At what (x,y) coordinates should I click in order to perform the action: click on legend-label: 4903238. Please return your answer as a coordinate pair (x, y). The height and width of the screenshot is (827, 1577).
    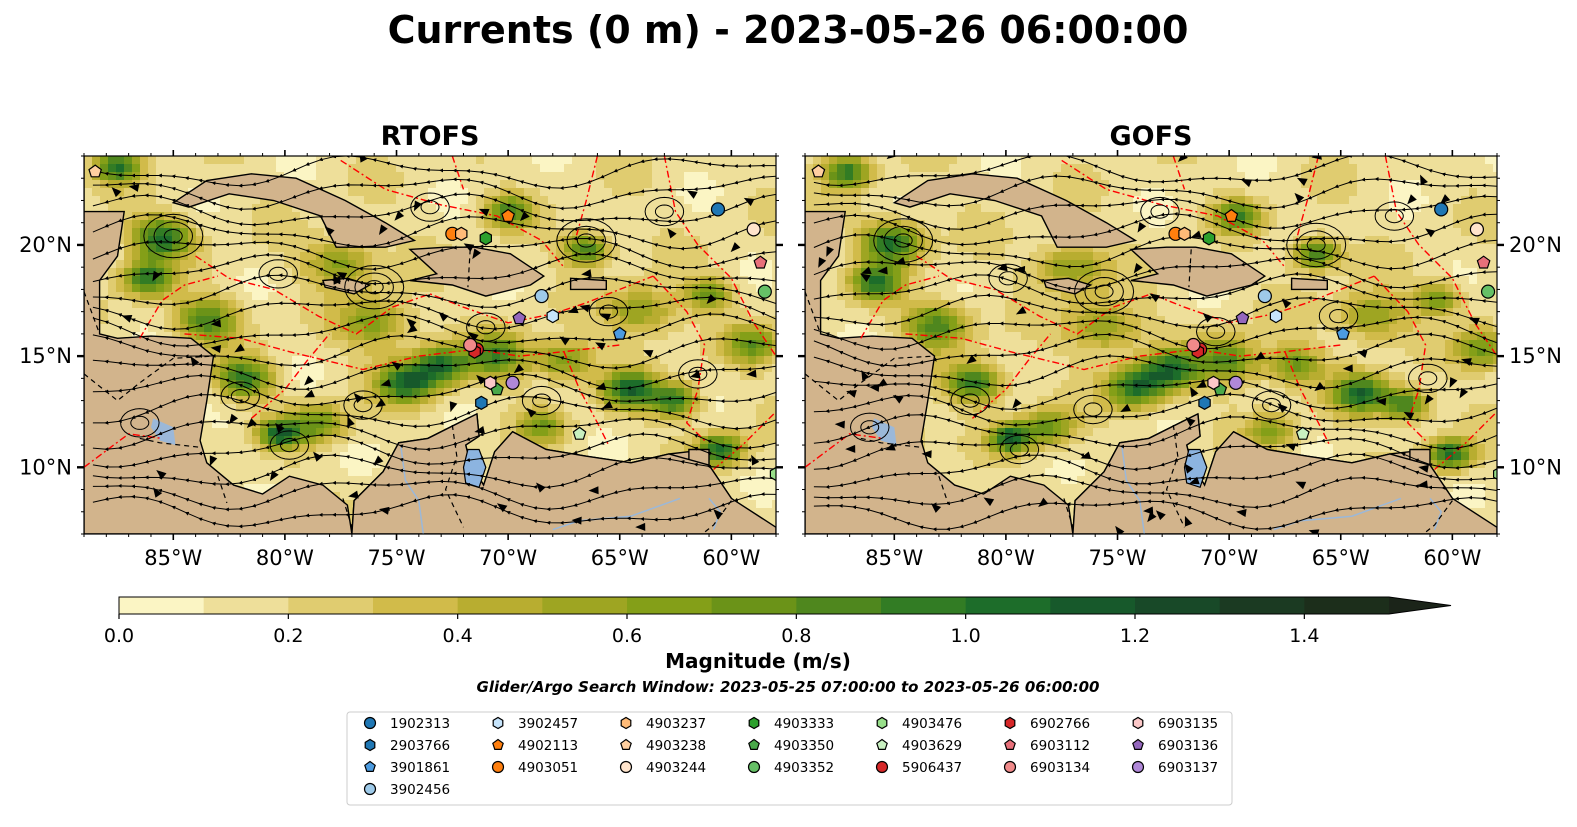
    Looking at the image, I should click on (676, 746).